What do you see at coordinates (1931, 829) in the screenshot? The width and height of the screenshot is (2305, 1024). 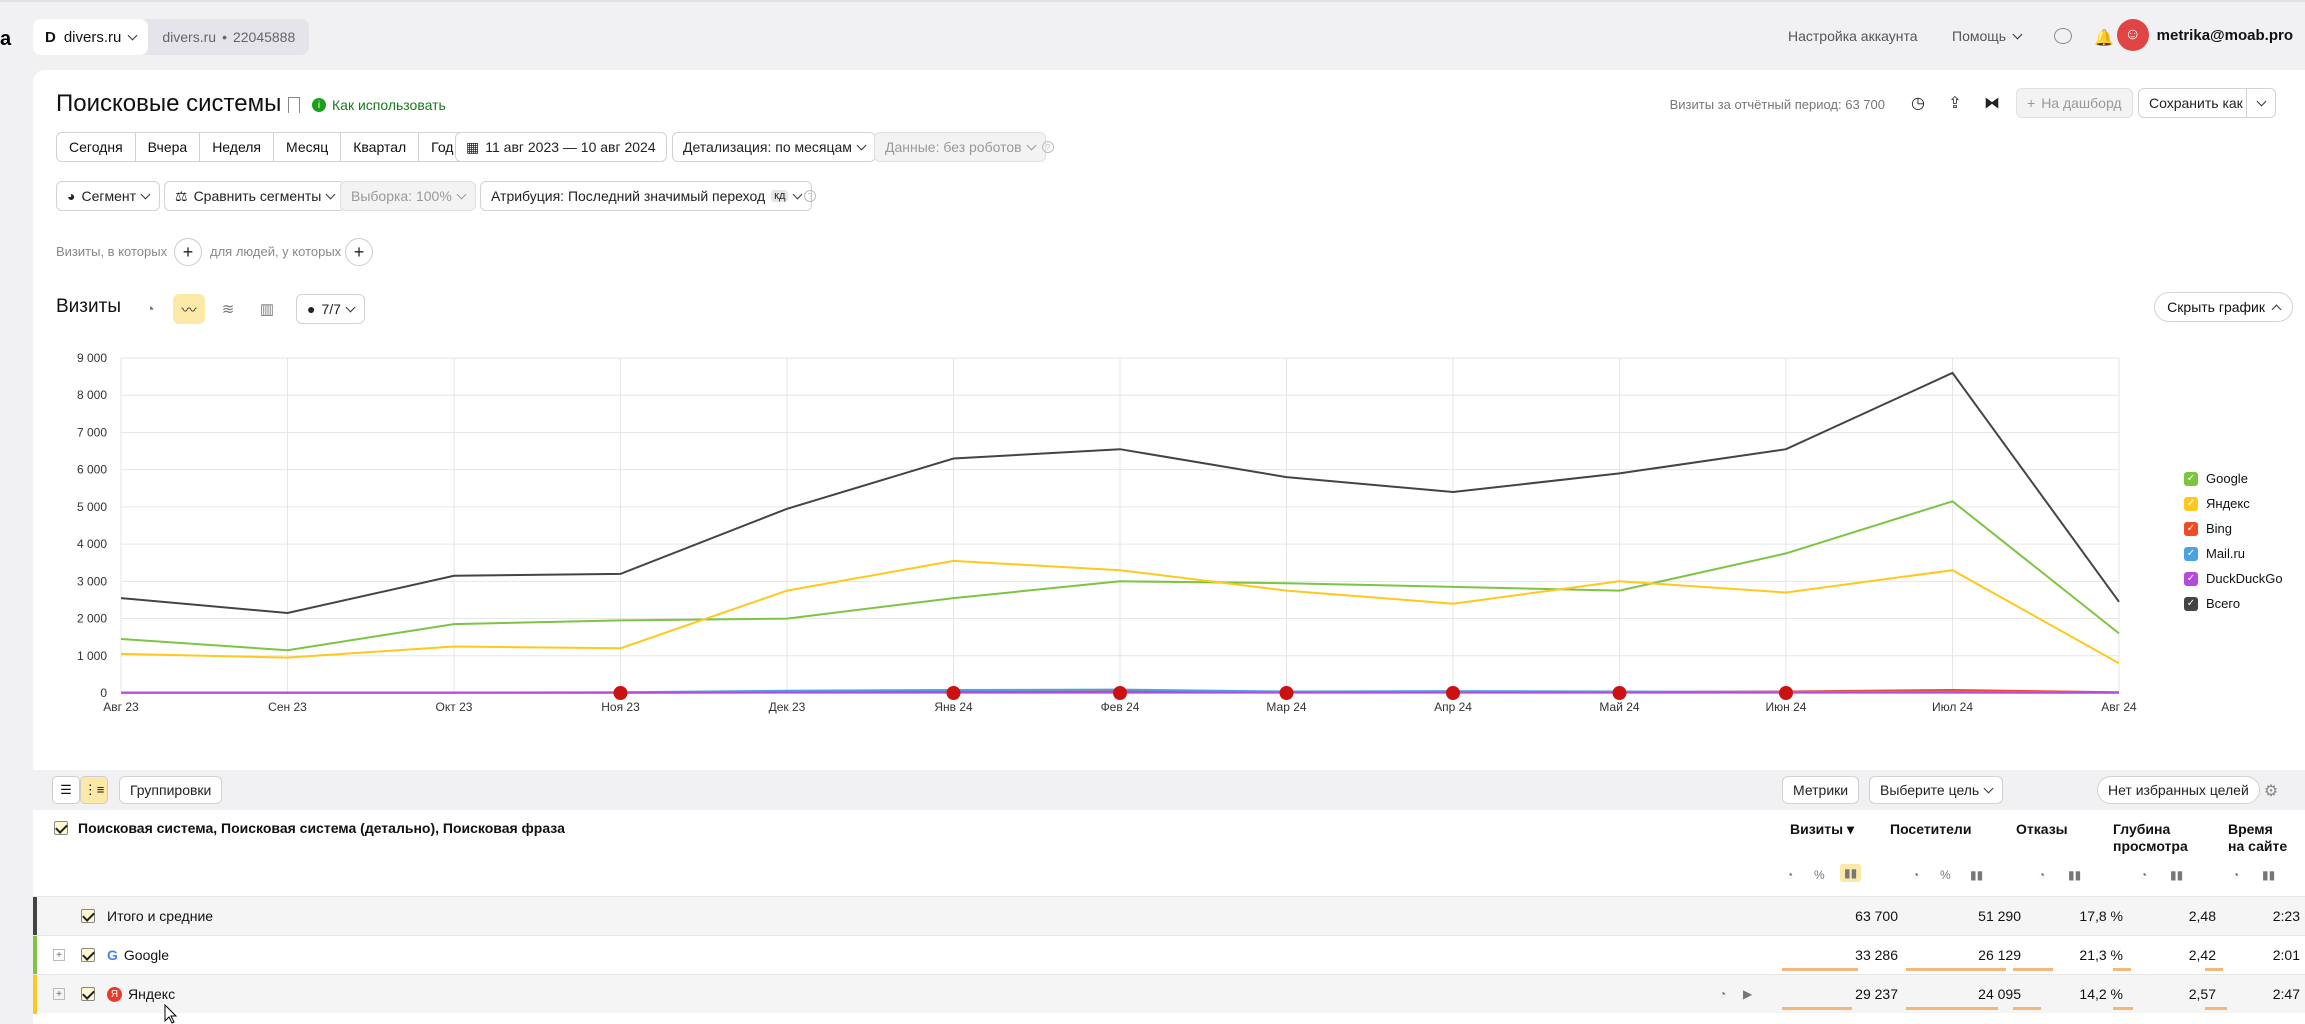 I see `col-visitors: Посетители` at bounding box center [1931, 829].